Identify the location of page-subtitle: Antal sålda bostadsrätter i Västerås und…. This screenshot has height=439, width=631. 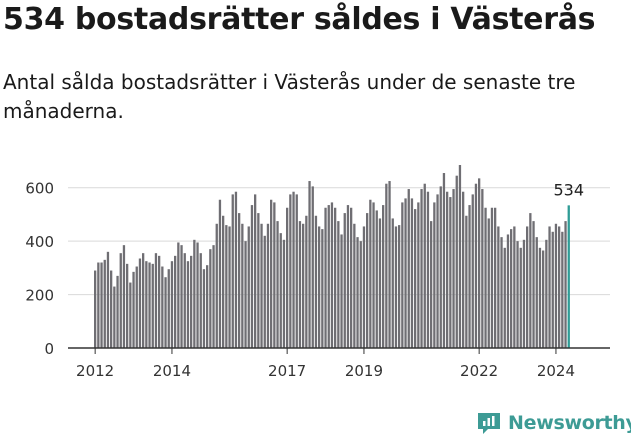
(289, 96).